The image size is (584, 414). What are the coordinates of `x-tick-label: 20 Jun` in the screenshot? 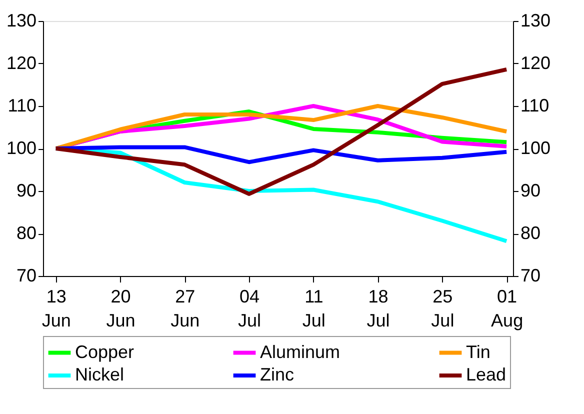 It's located at (121, 308).